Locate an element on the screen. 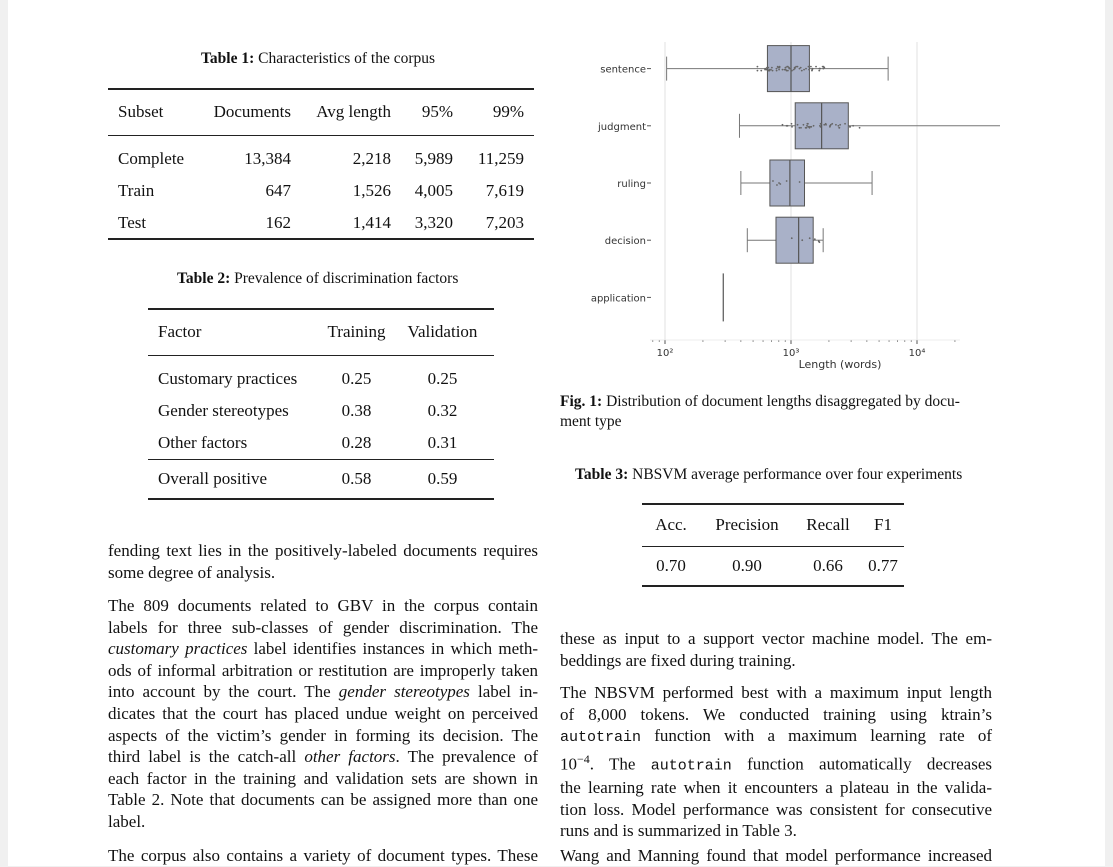 Image resolution: width=1113 pixels, height=867 pixels. text-run: label. is located at coordinates (127, 821).